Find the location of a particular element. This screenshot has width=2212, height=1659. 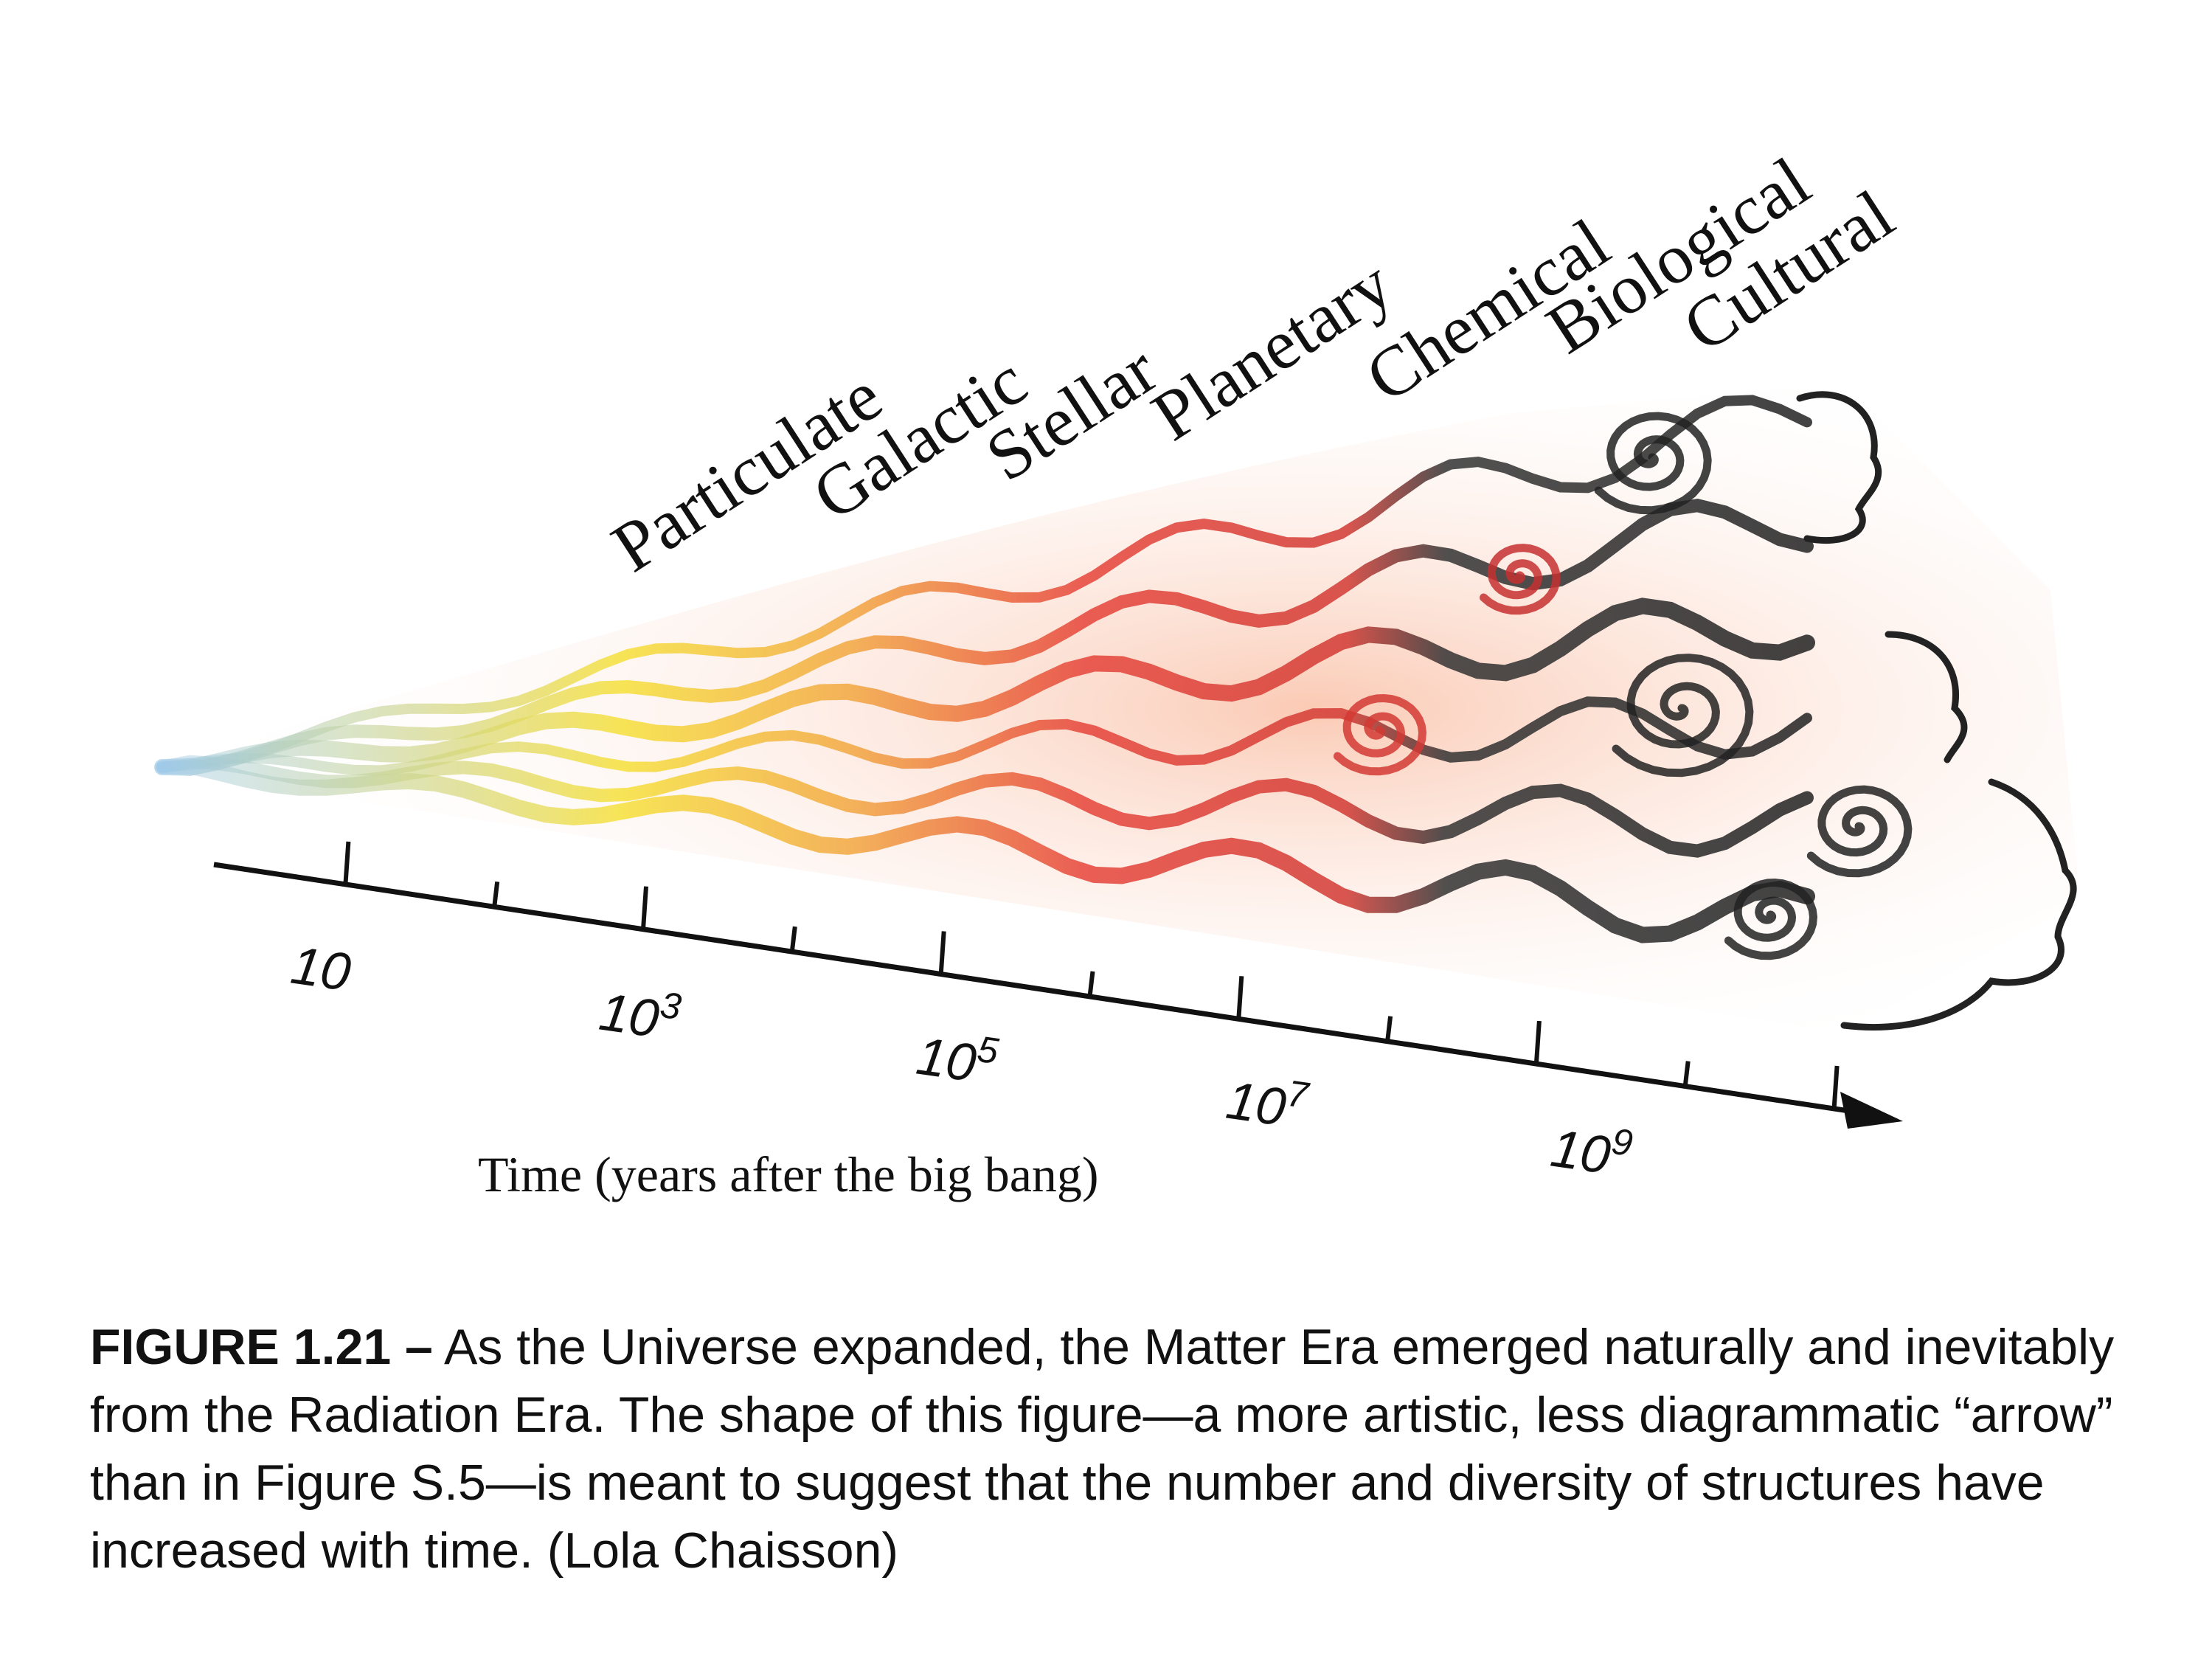

structure-swirls is located at coordinates (1623, 686).